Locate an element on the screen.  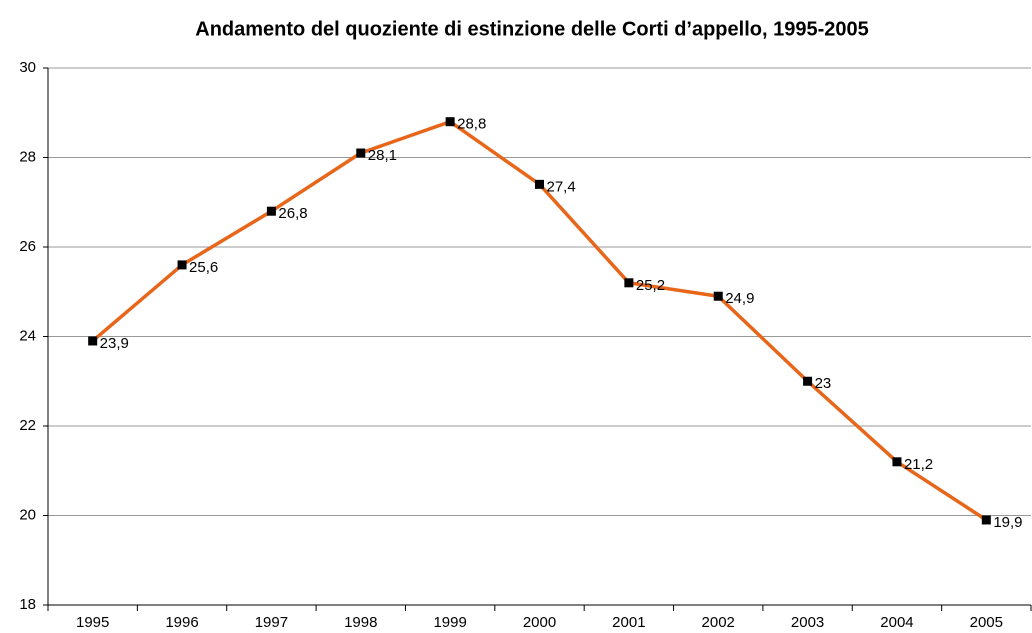
data-label: 26,8 is located at coordinates (292, 213).